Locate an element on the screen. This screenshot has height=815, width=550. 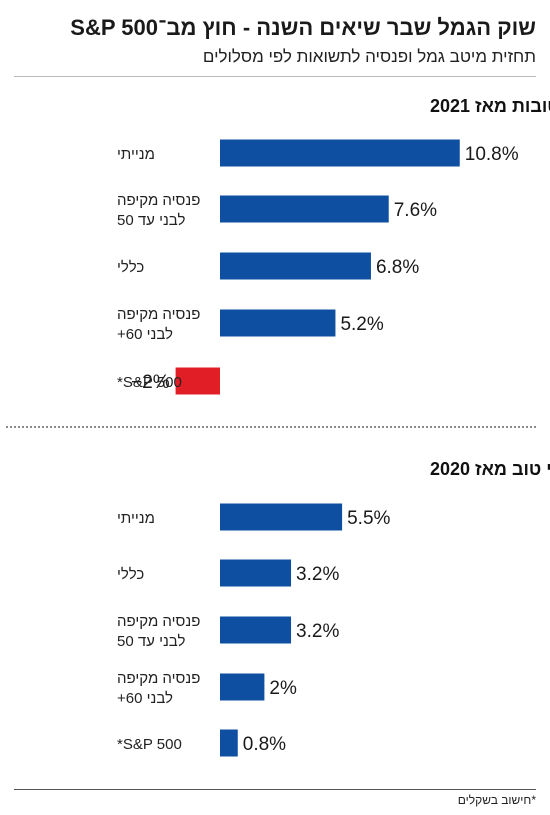
footnote: *חישוב בשקלים is located at coordinates (496, 800).